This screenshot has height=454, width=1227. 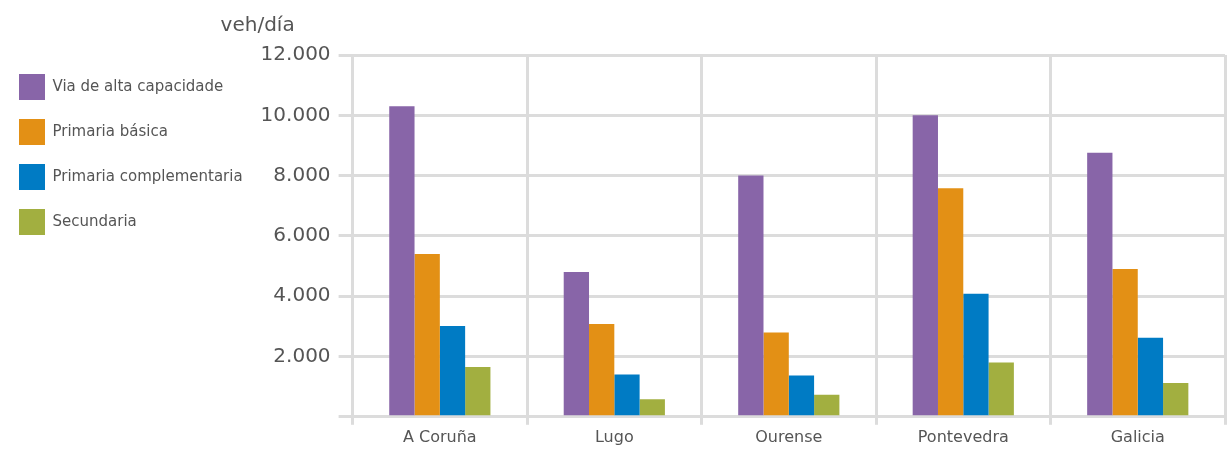 I want to click on x-tick-label: Ourense, so click(x=789, y=436).